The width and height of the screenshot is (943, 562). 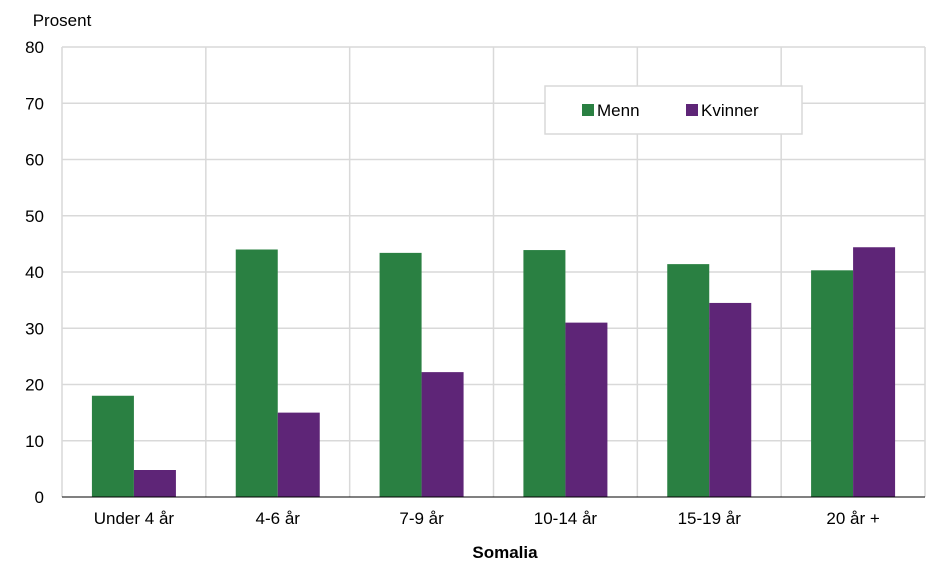 What do you see at coordinates (421, 518) in the screenshot?
I see `x-tick-label: 7-9 år` at bounding box center [421, 518].